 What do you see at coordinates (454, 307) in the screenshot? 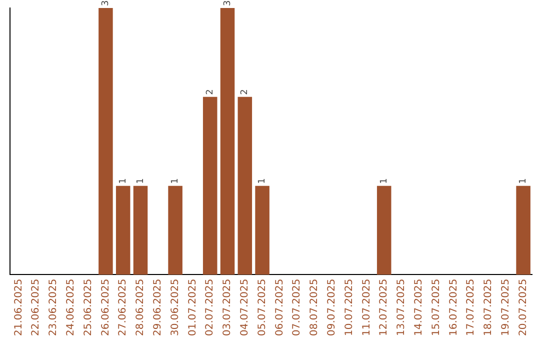
I see `x-tick-label: 16.07.2025` at bounding box center [454, 307].